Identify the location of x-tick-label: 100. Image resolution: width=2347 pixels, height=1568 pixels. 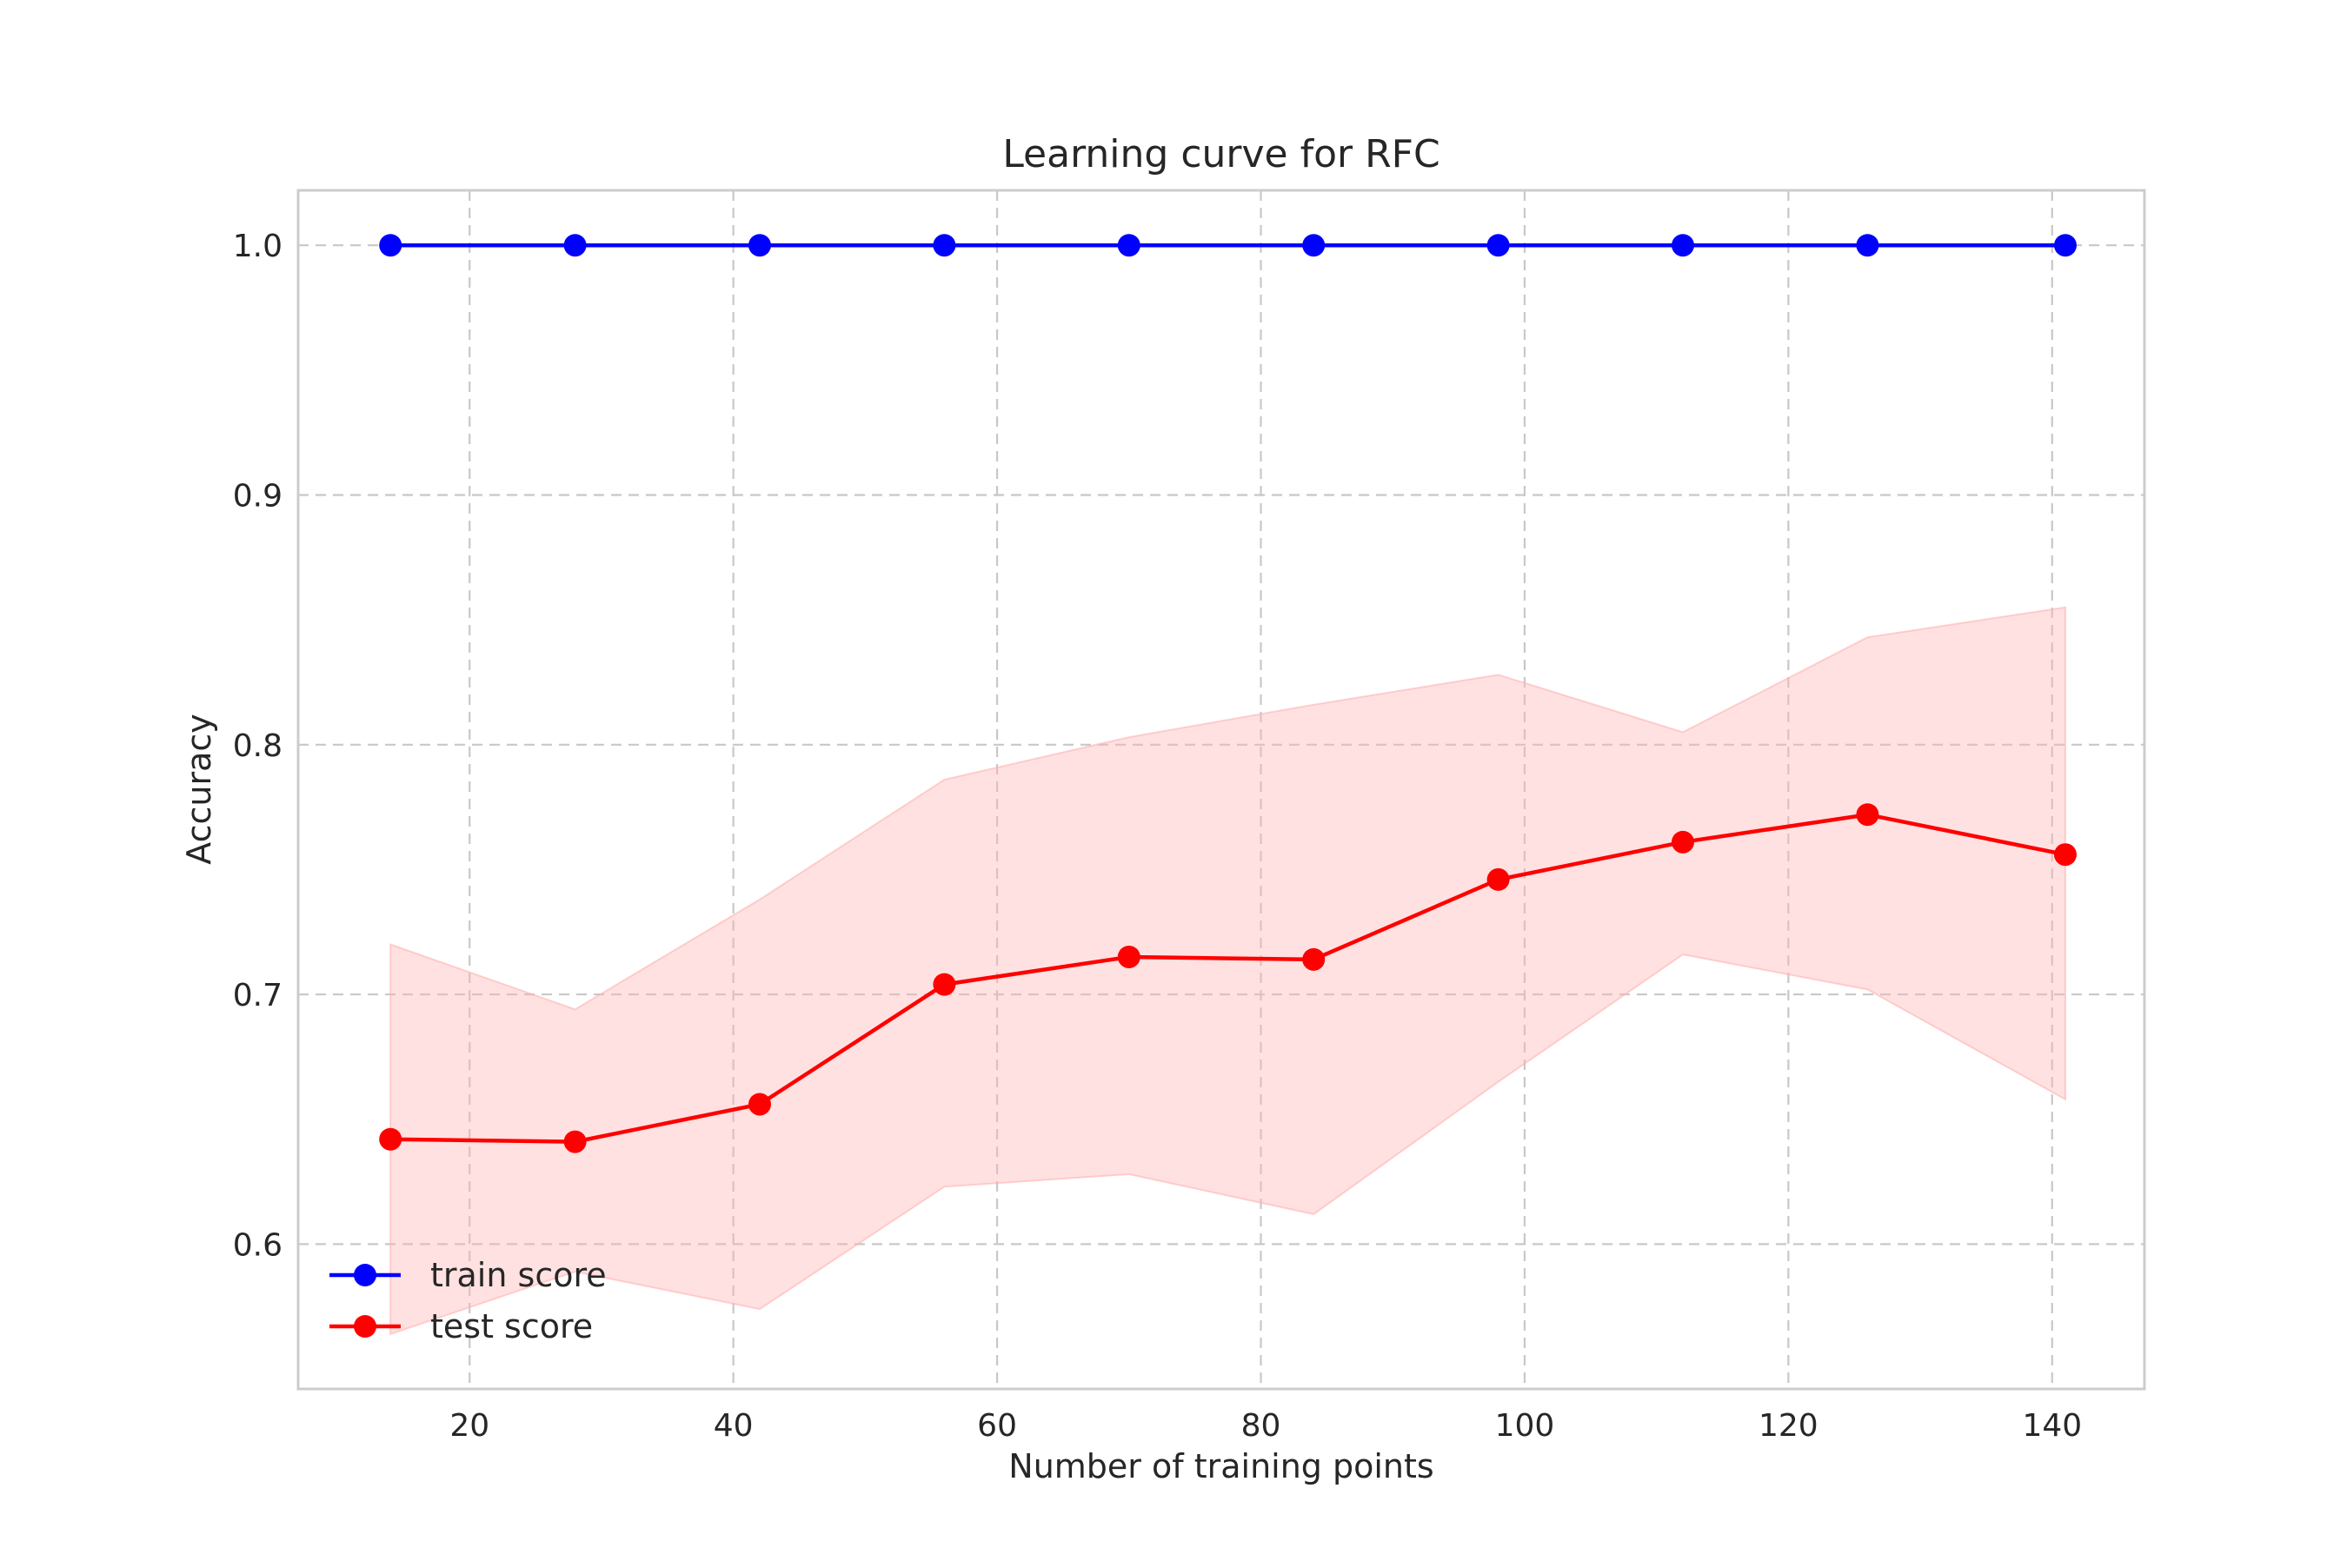
(1525, 1426).